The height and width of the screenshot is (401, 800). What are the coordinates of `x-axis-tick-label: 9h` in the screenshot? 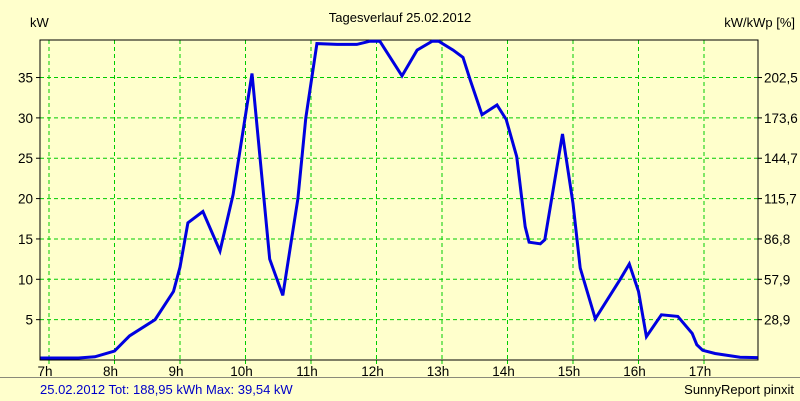 It's located at (175, 371).